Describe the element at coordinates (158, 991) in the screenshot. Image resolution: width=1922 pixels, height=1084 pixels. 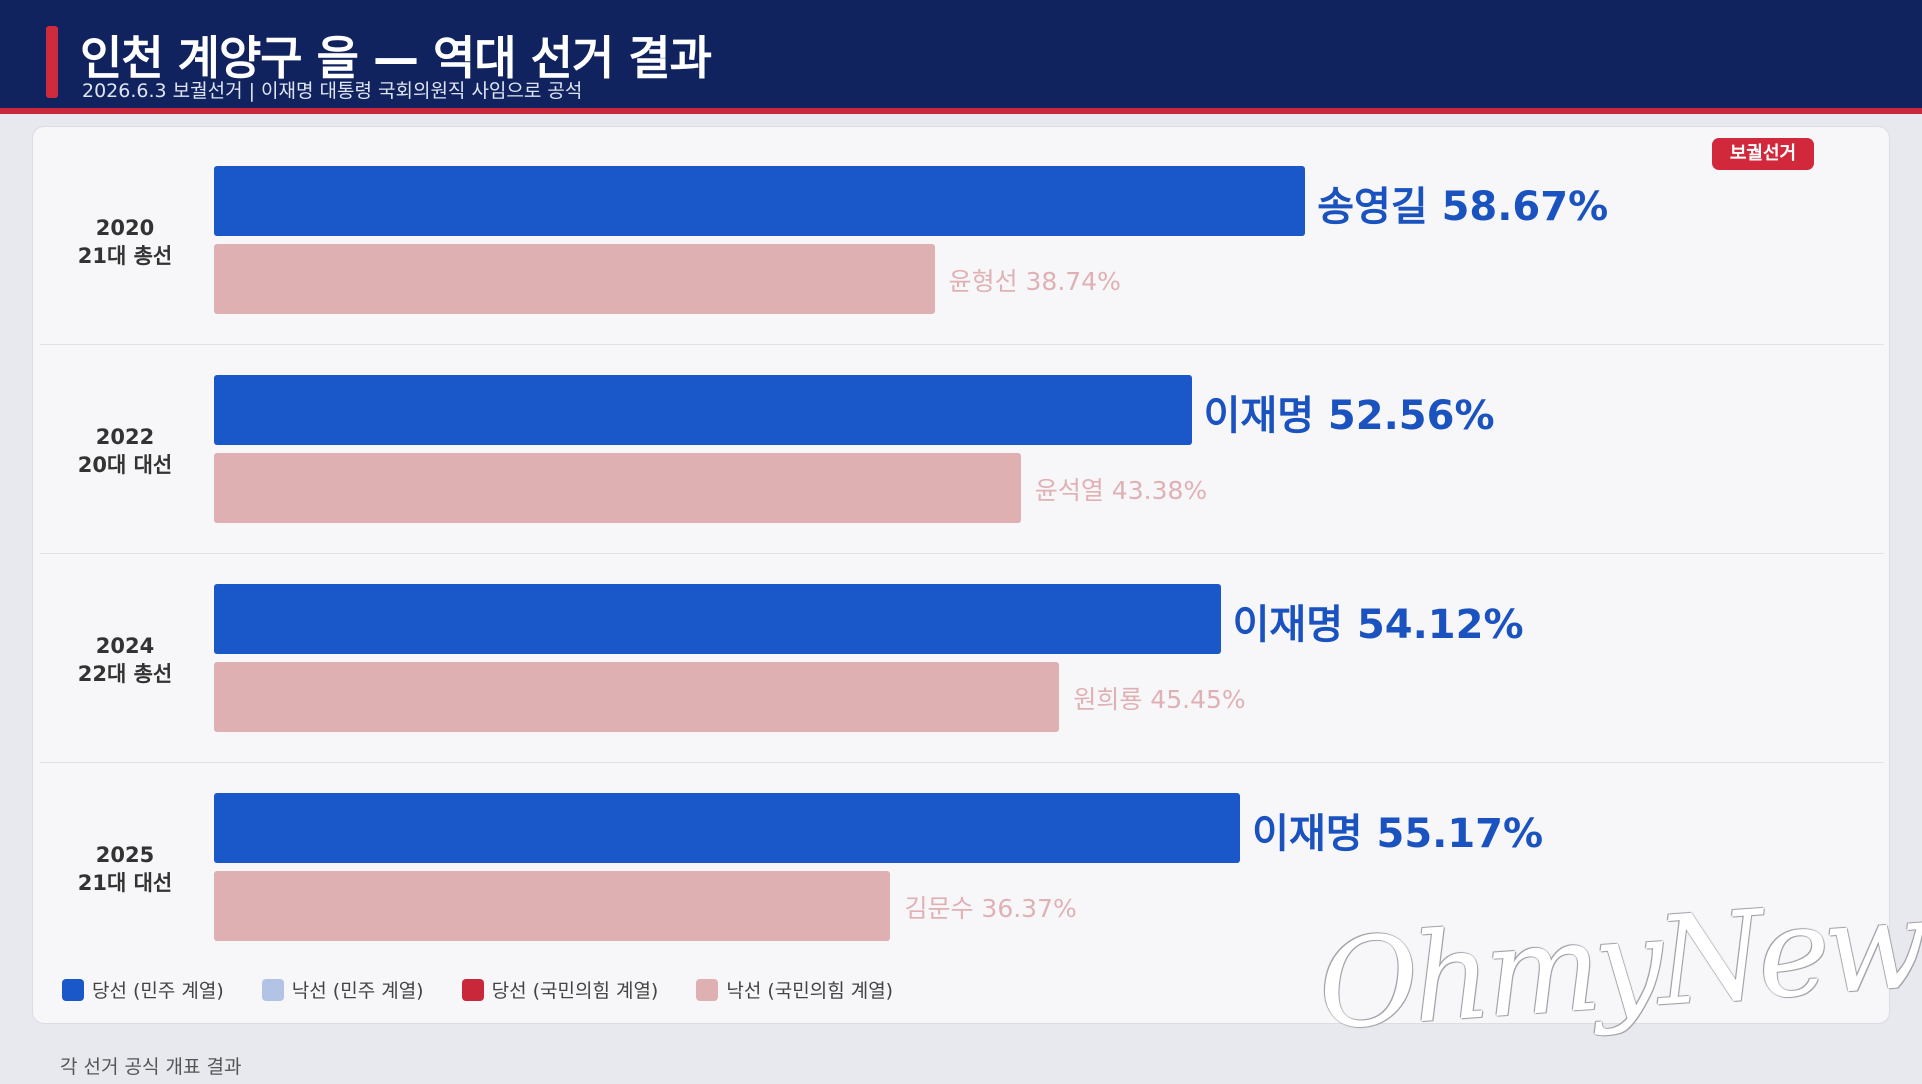
I see `legend-label: 당선 (민주 계열)` at that location.